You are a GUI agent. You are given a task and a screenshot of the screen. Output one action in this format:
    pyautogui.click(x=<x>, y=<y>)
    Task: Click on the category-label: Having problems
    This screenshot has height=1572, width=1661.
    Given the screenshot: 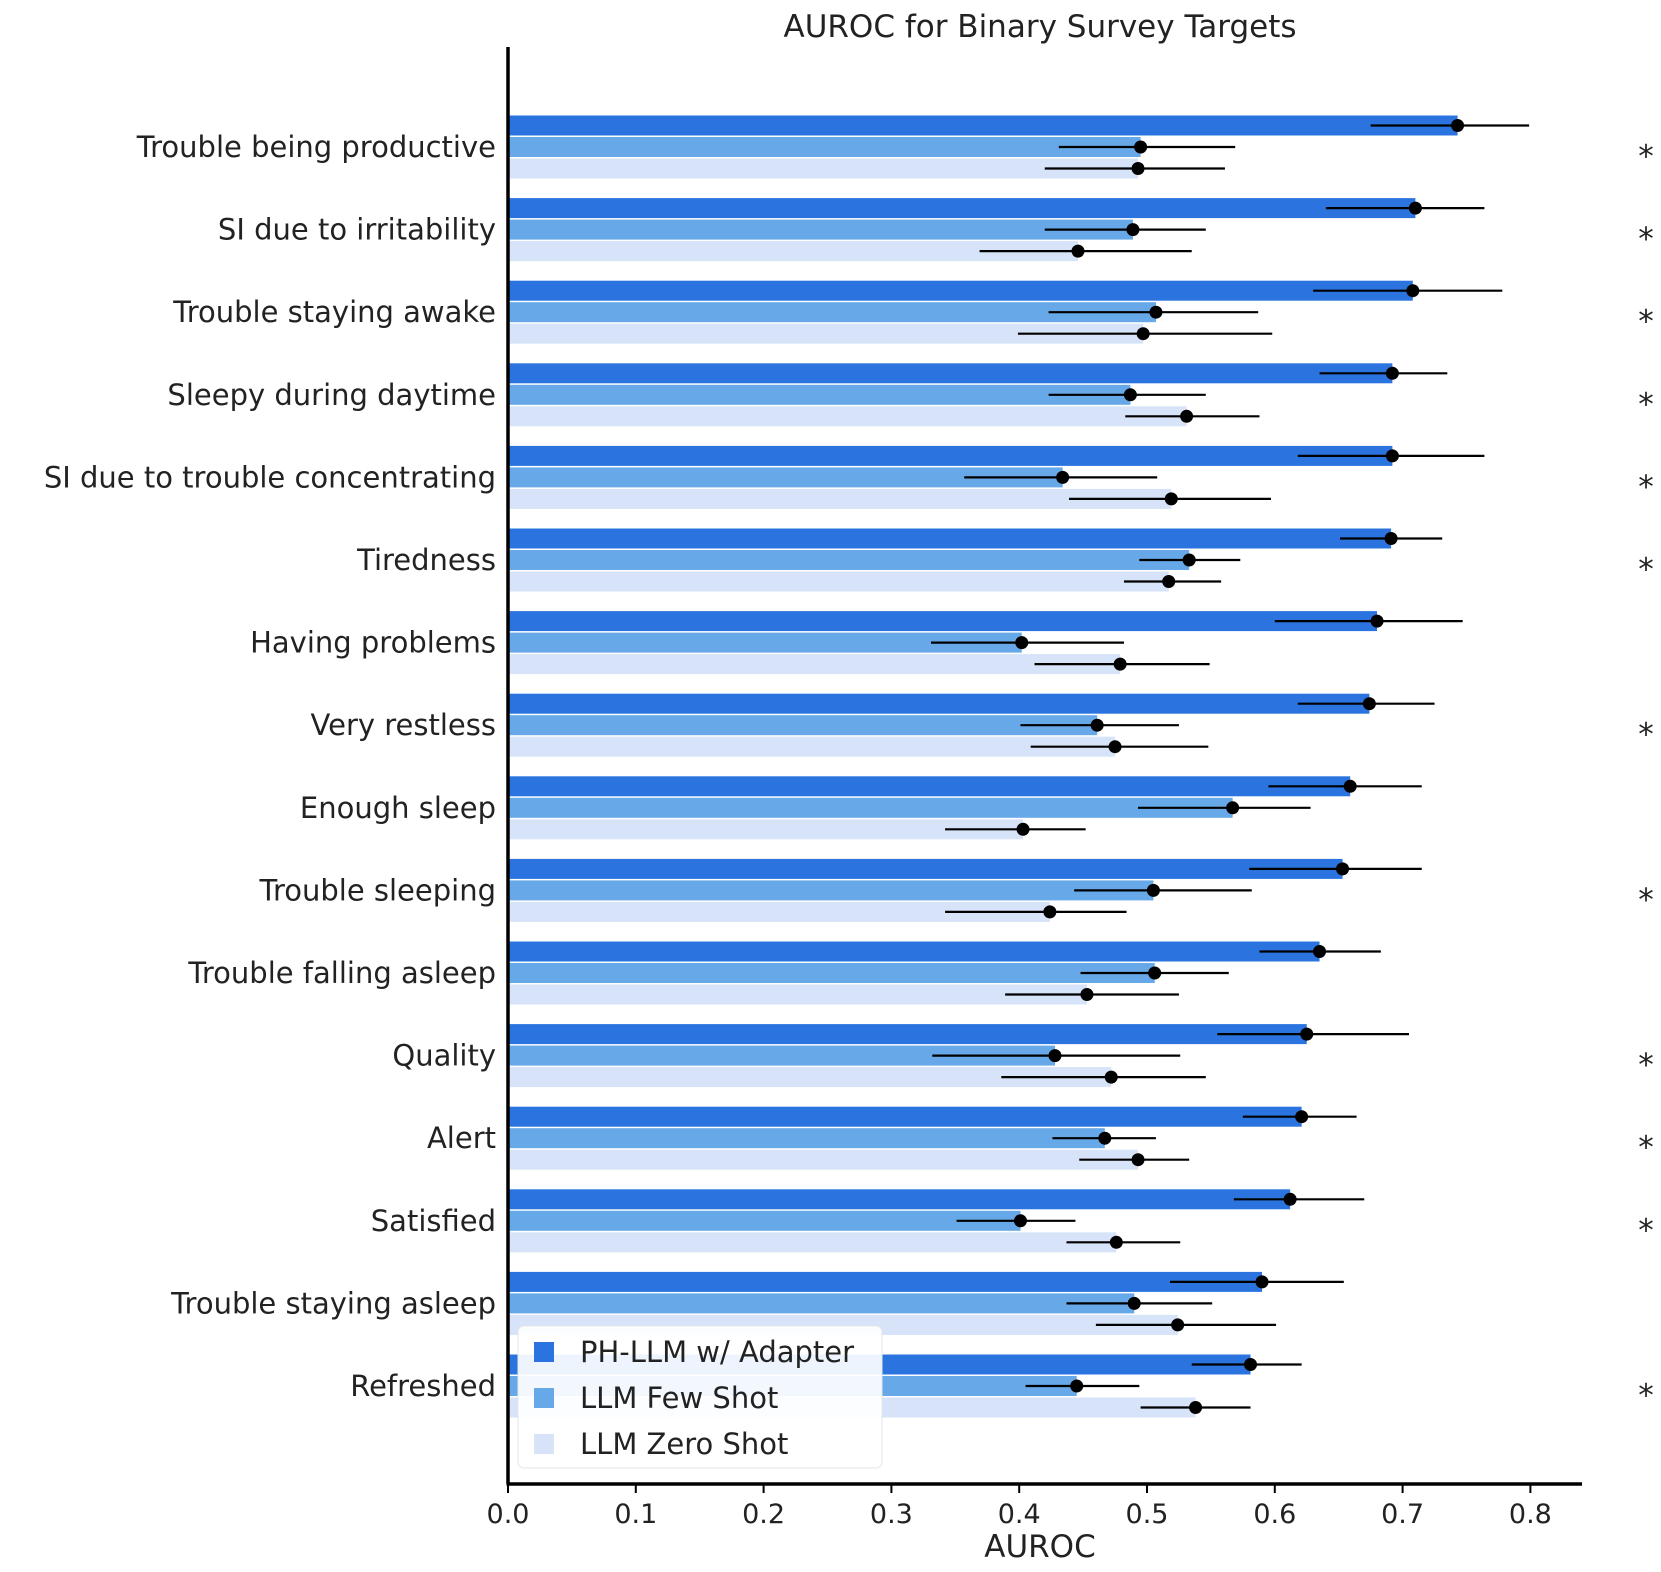 What is the action you would take?
    pyautogui.click(x=373, y=643)
    